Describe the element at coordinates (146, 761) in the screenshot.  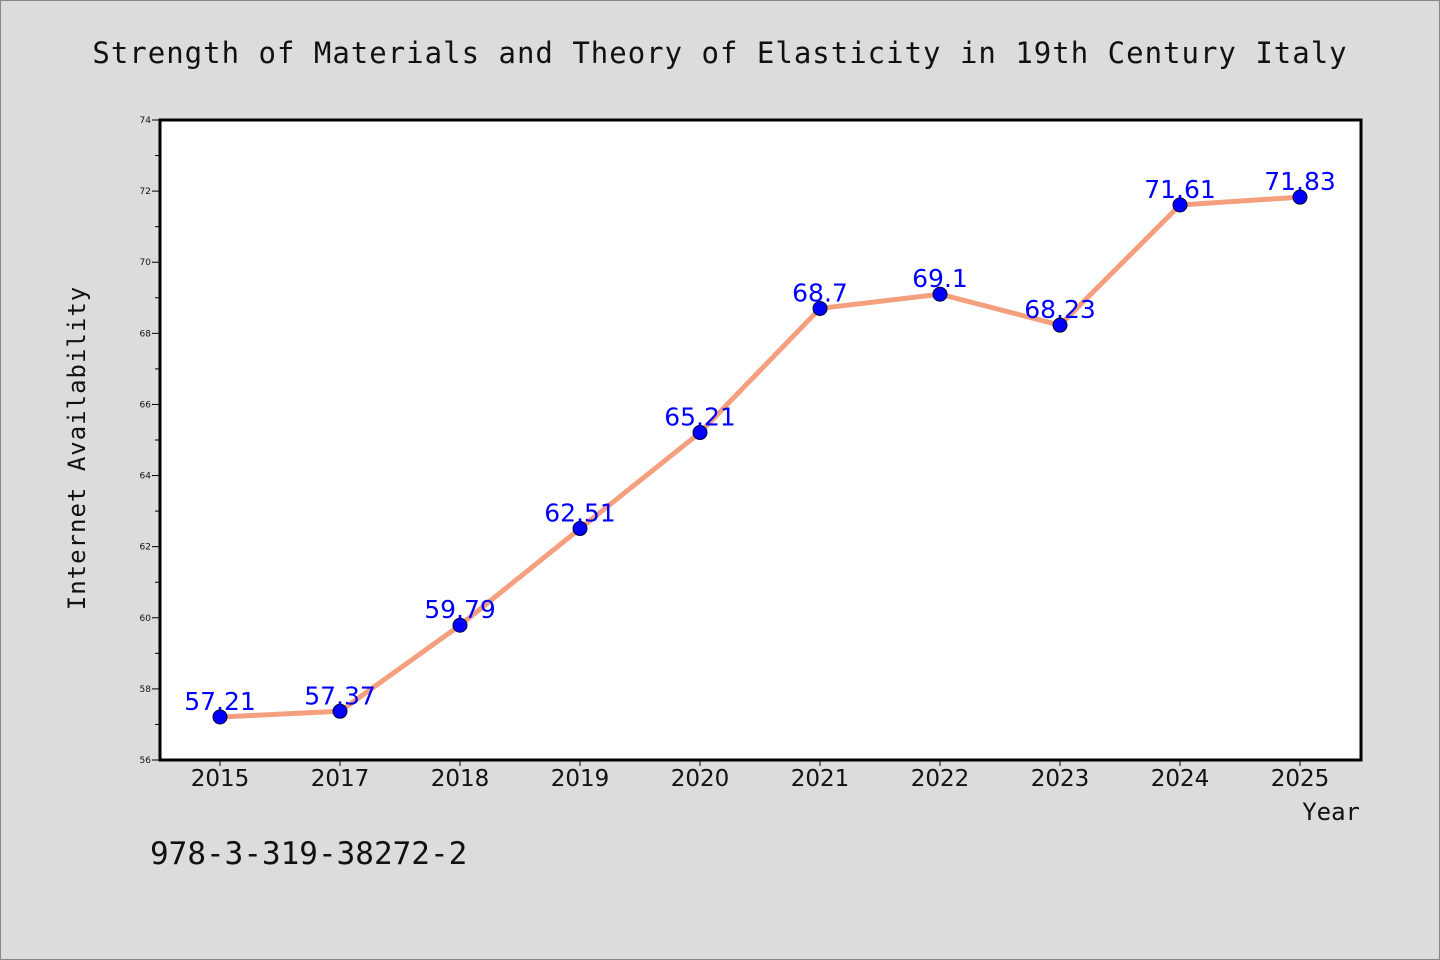
I see `y-tick-label: 56` at that location.